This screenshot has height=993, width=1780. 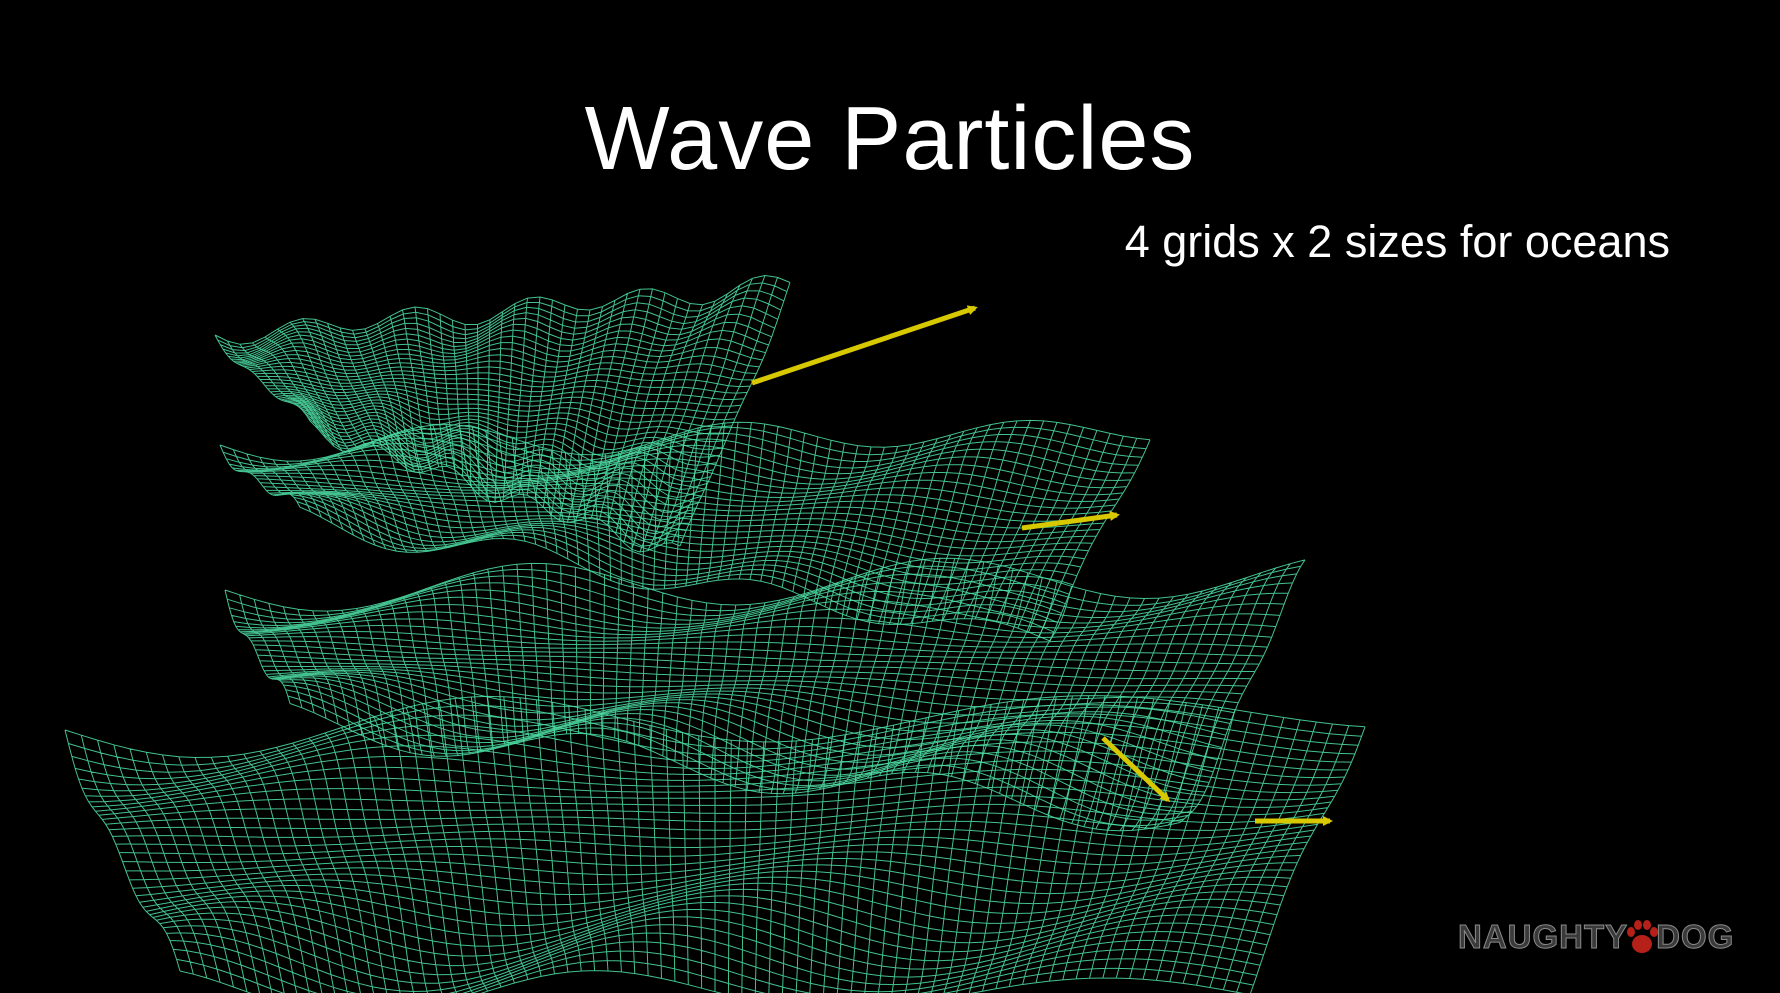 What do you see at coordinates (1543, 937) in the screenshot?
I see `logo-text-left: NAUGHTY` at bounding box center [1543, 937].